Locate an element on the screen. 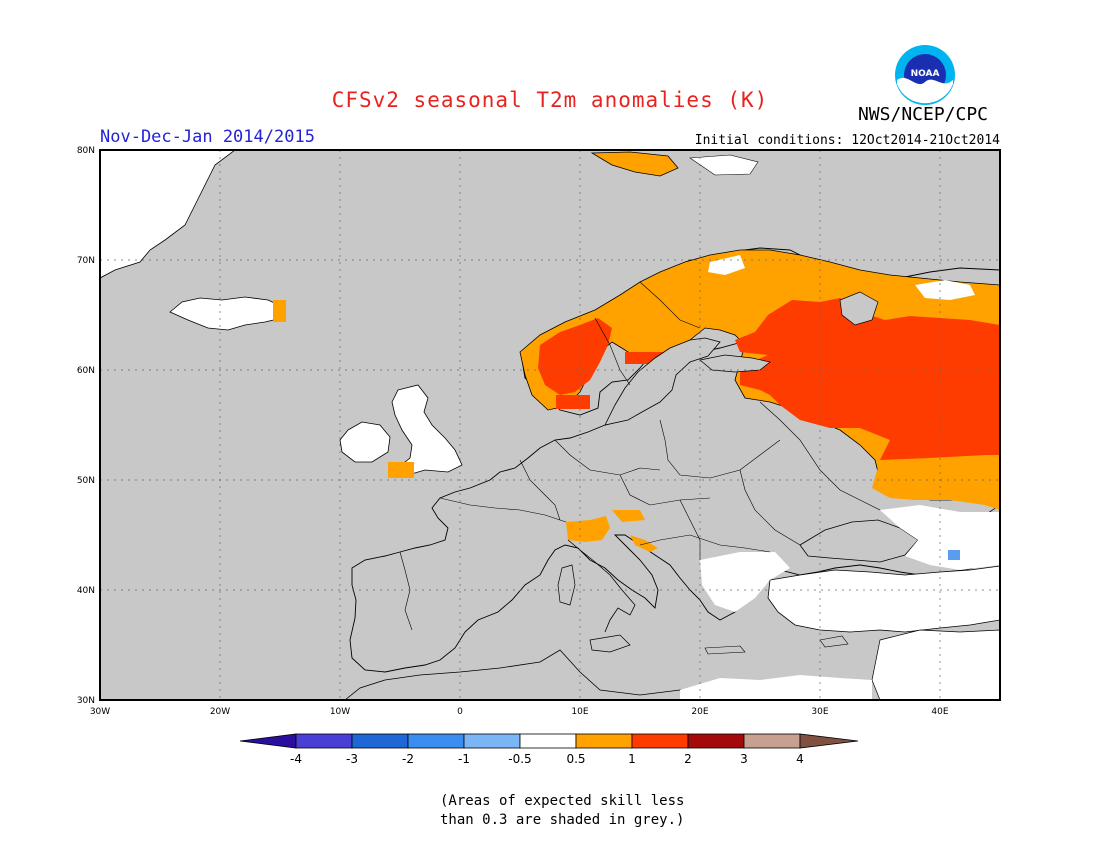 Image resolution: width=1100 pixels, height=850 pixels. svalbard-east is located at coordinates (724, 165).